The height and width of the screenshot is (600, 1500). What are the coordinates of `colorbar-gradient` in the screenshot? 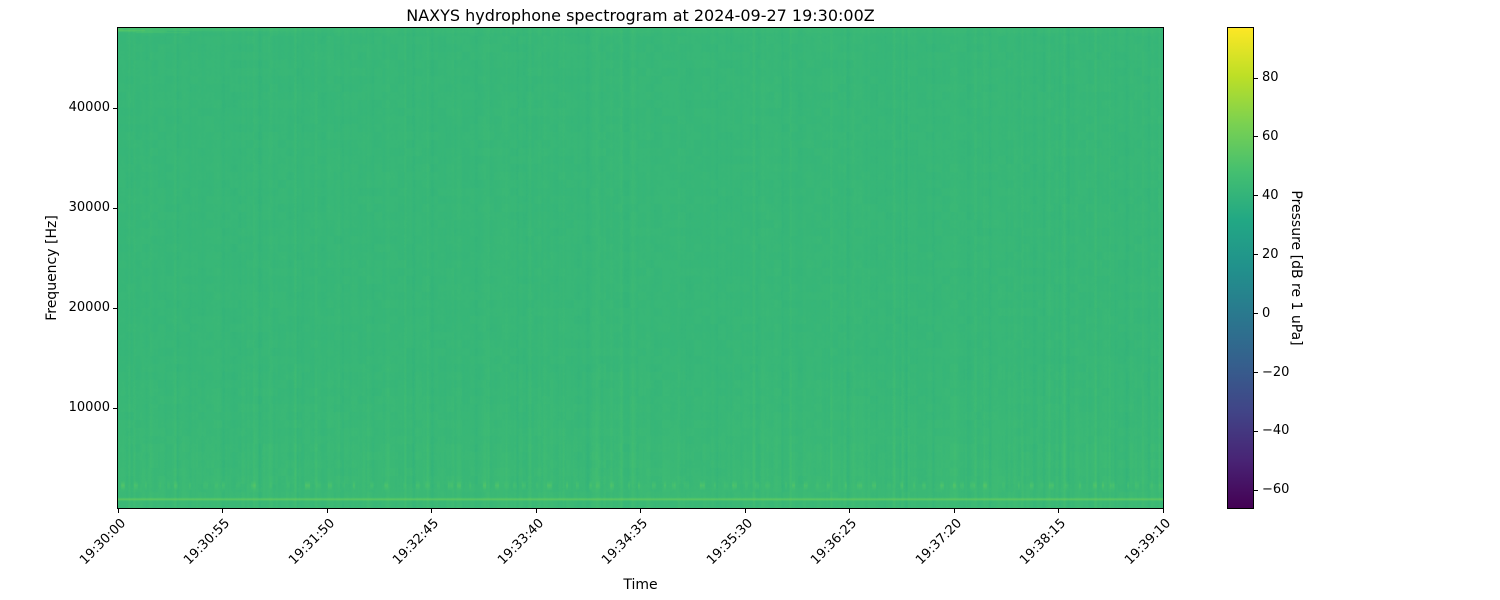 It's located at (1240, 268).